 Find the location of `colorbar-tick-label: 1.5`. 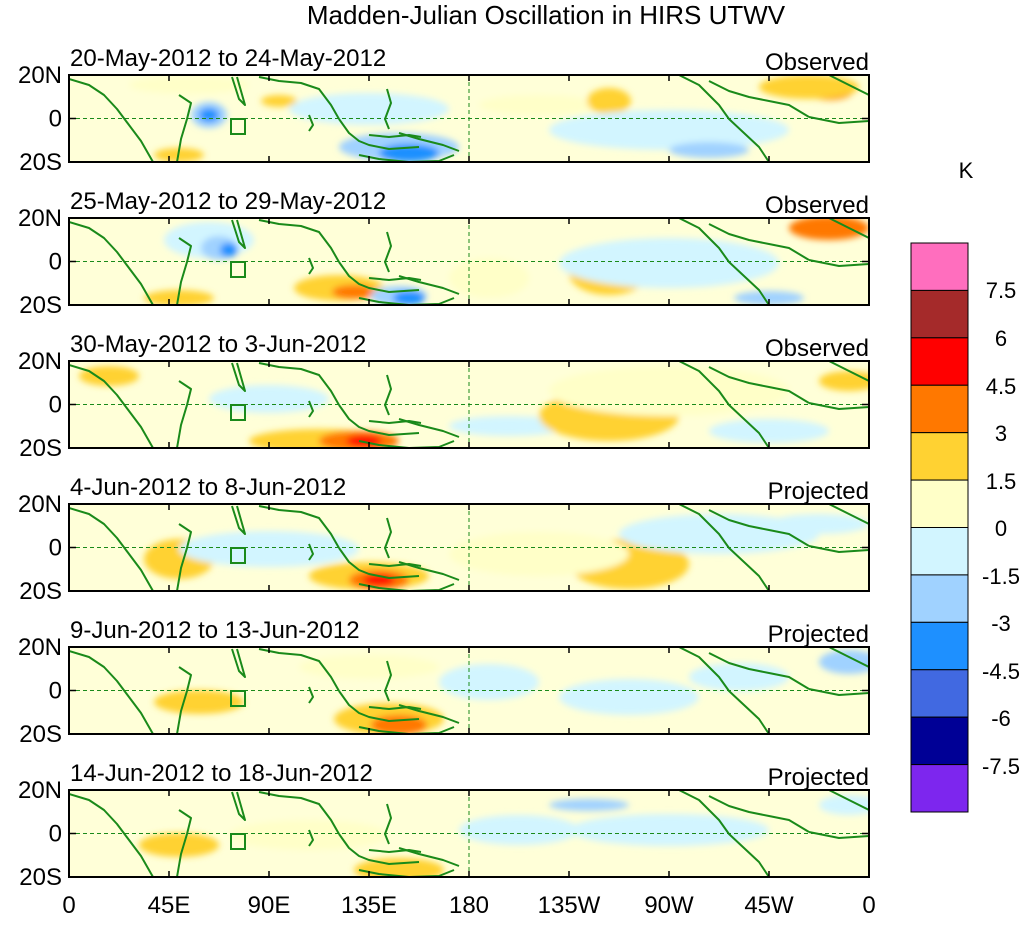

colorbar-tick-label: 1.5 is located at coordinates (1001, 481).